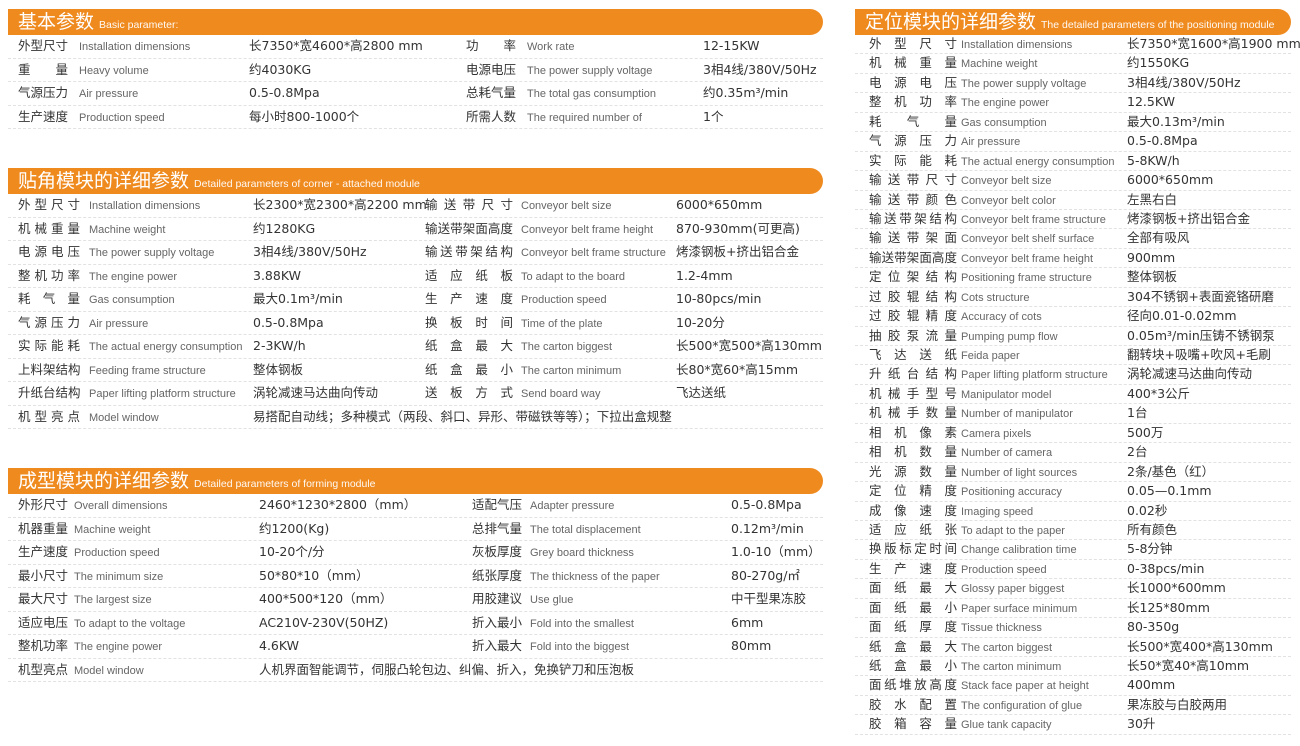  Describe the element at coordinates (1073, 123) in the screenshot. I see `table-row: 耗气量 Gas consumption 最大0.13m³/min` at that location.